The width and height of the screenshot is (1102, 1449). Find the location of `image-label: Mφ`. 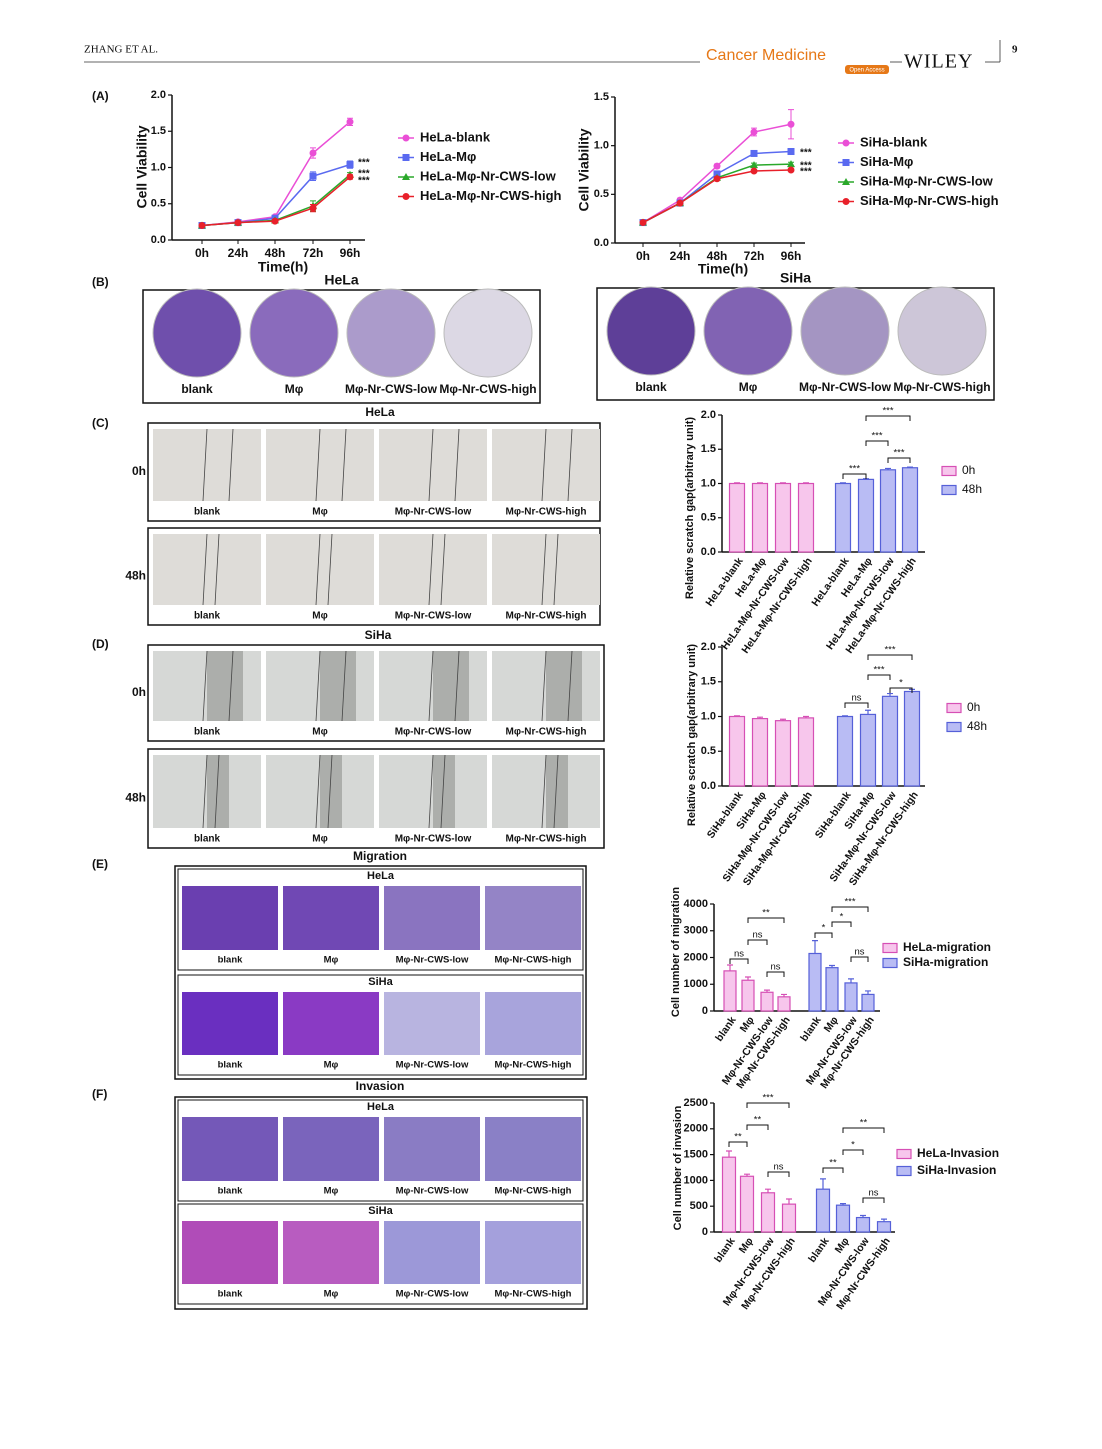

image-label: Mφ is located at coordinates (319, 616).